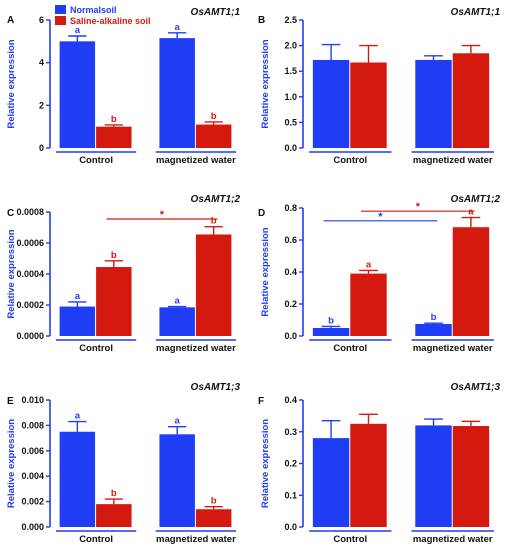 Image resolution: width=511 pixels, height=550 pixels. I want to click on x-category-label-d: magnetized water, so click(453, 348).